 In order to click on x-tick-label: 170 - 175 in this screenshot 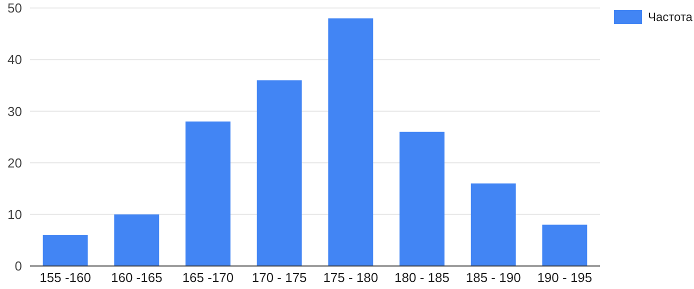, I will do `click(279, 277)`.